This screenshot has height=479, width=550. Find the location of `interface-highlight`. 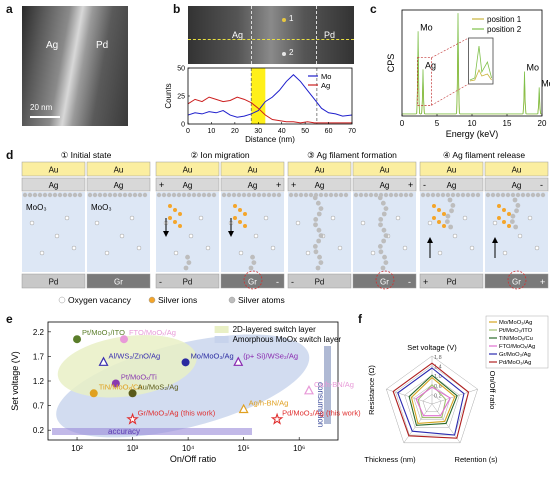

interface-highlight is located at coordinates (517, 280).